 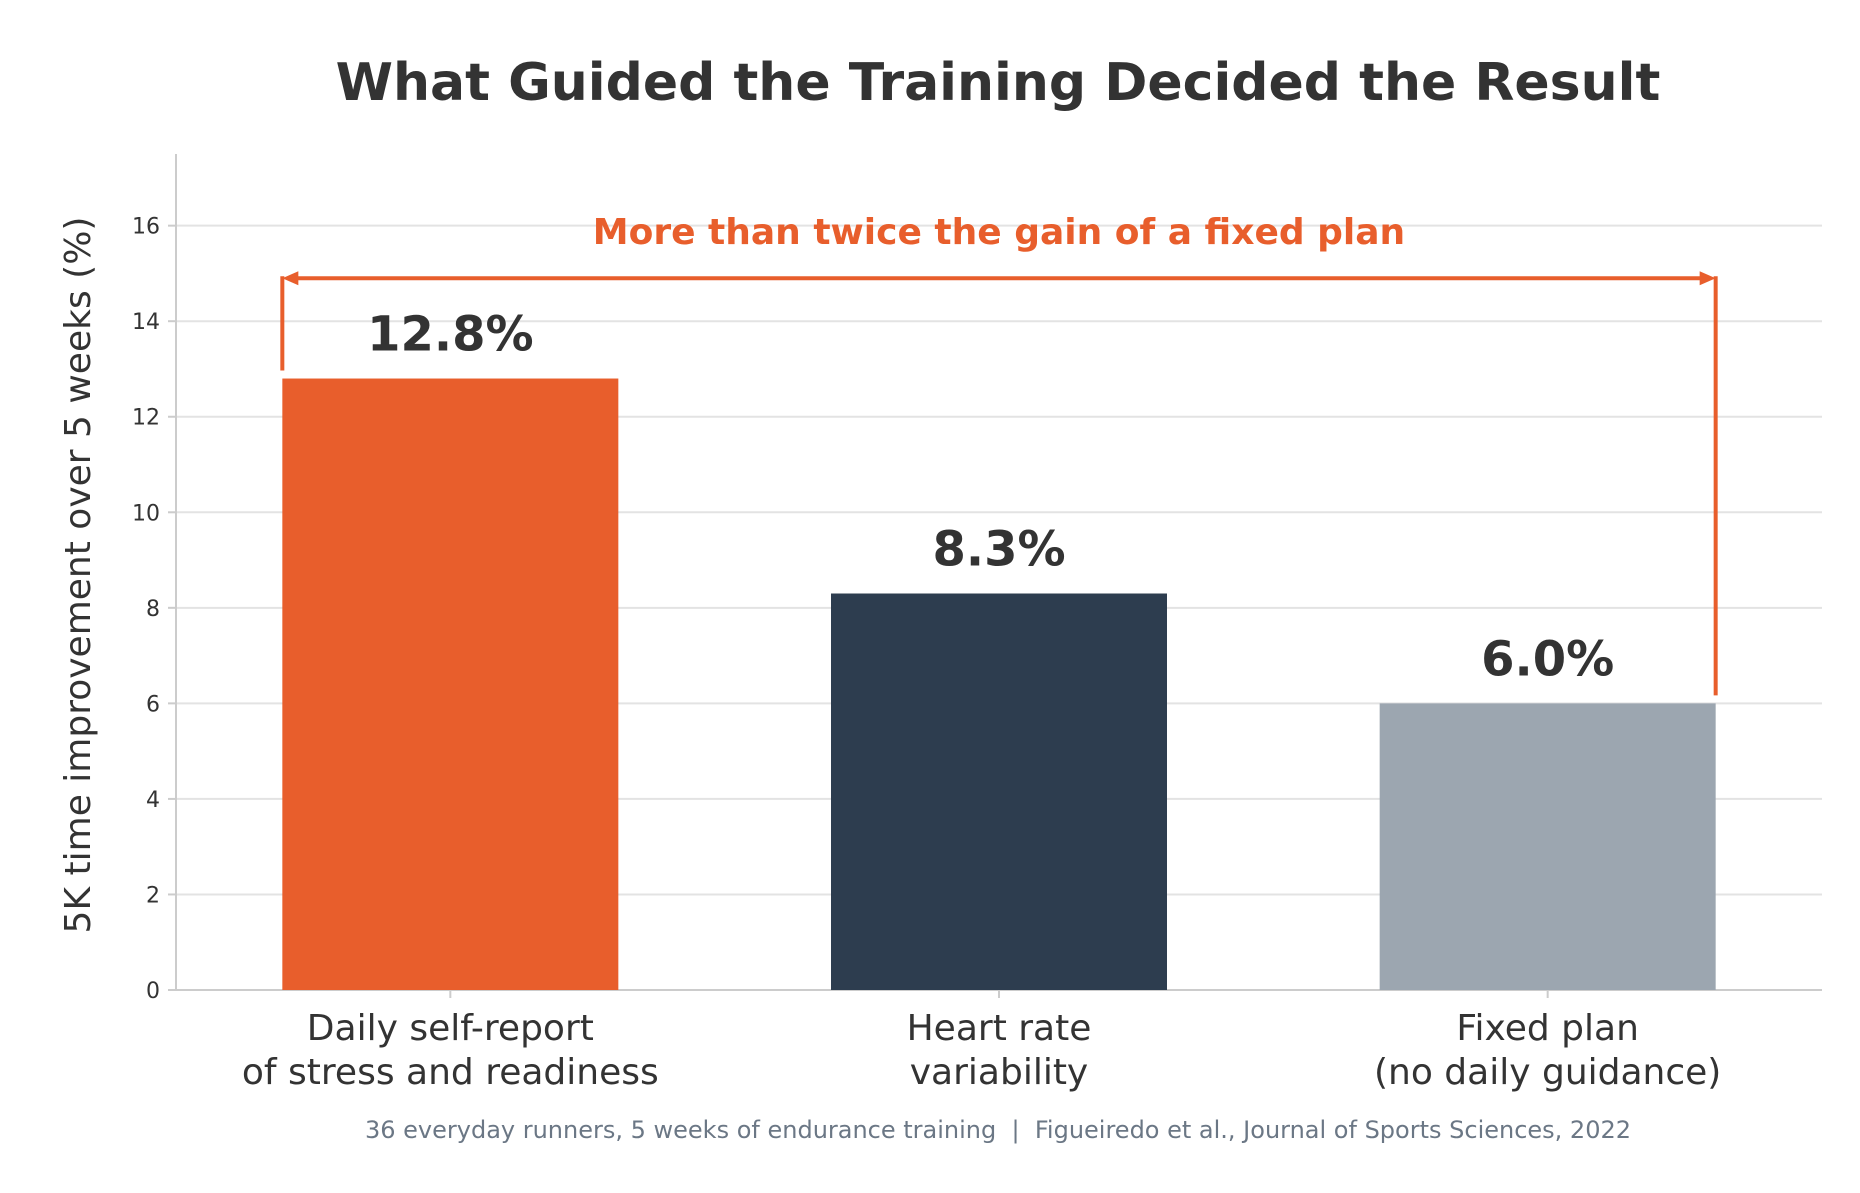 I want to click on x-tick-label: (no daily guidance), so click(x=1547, y=1072).